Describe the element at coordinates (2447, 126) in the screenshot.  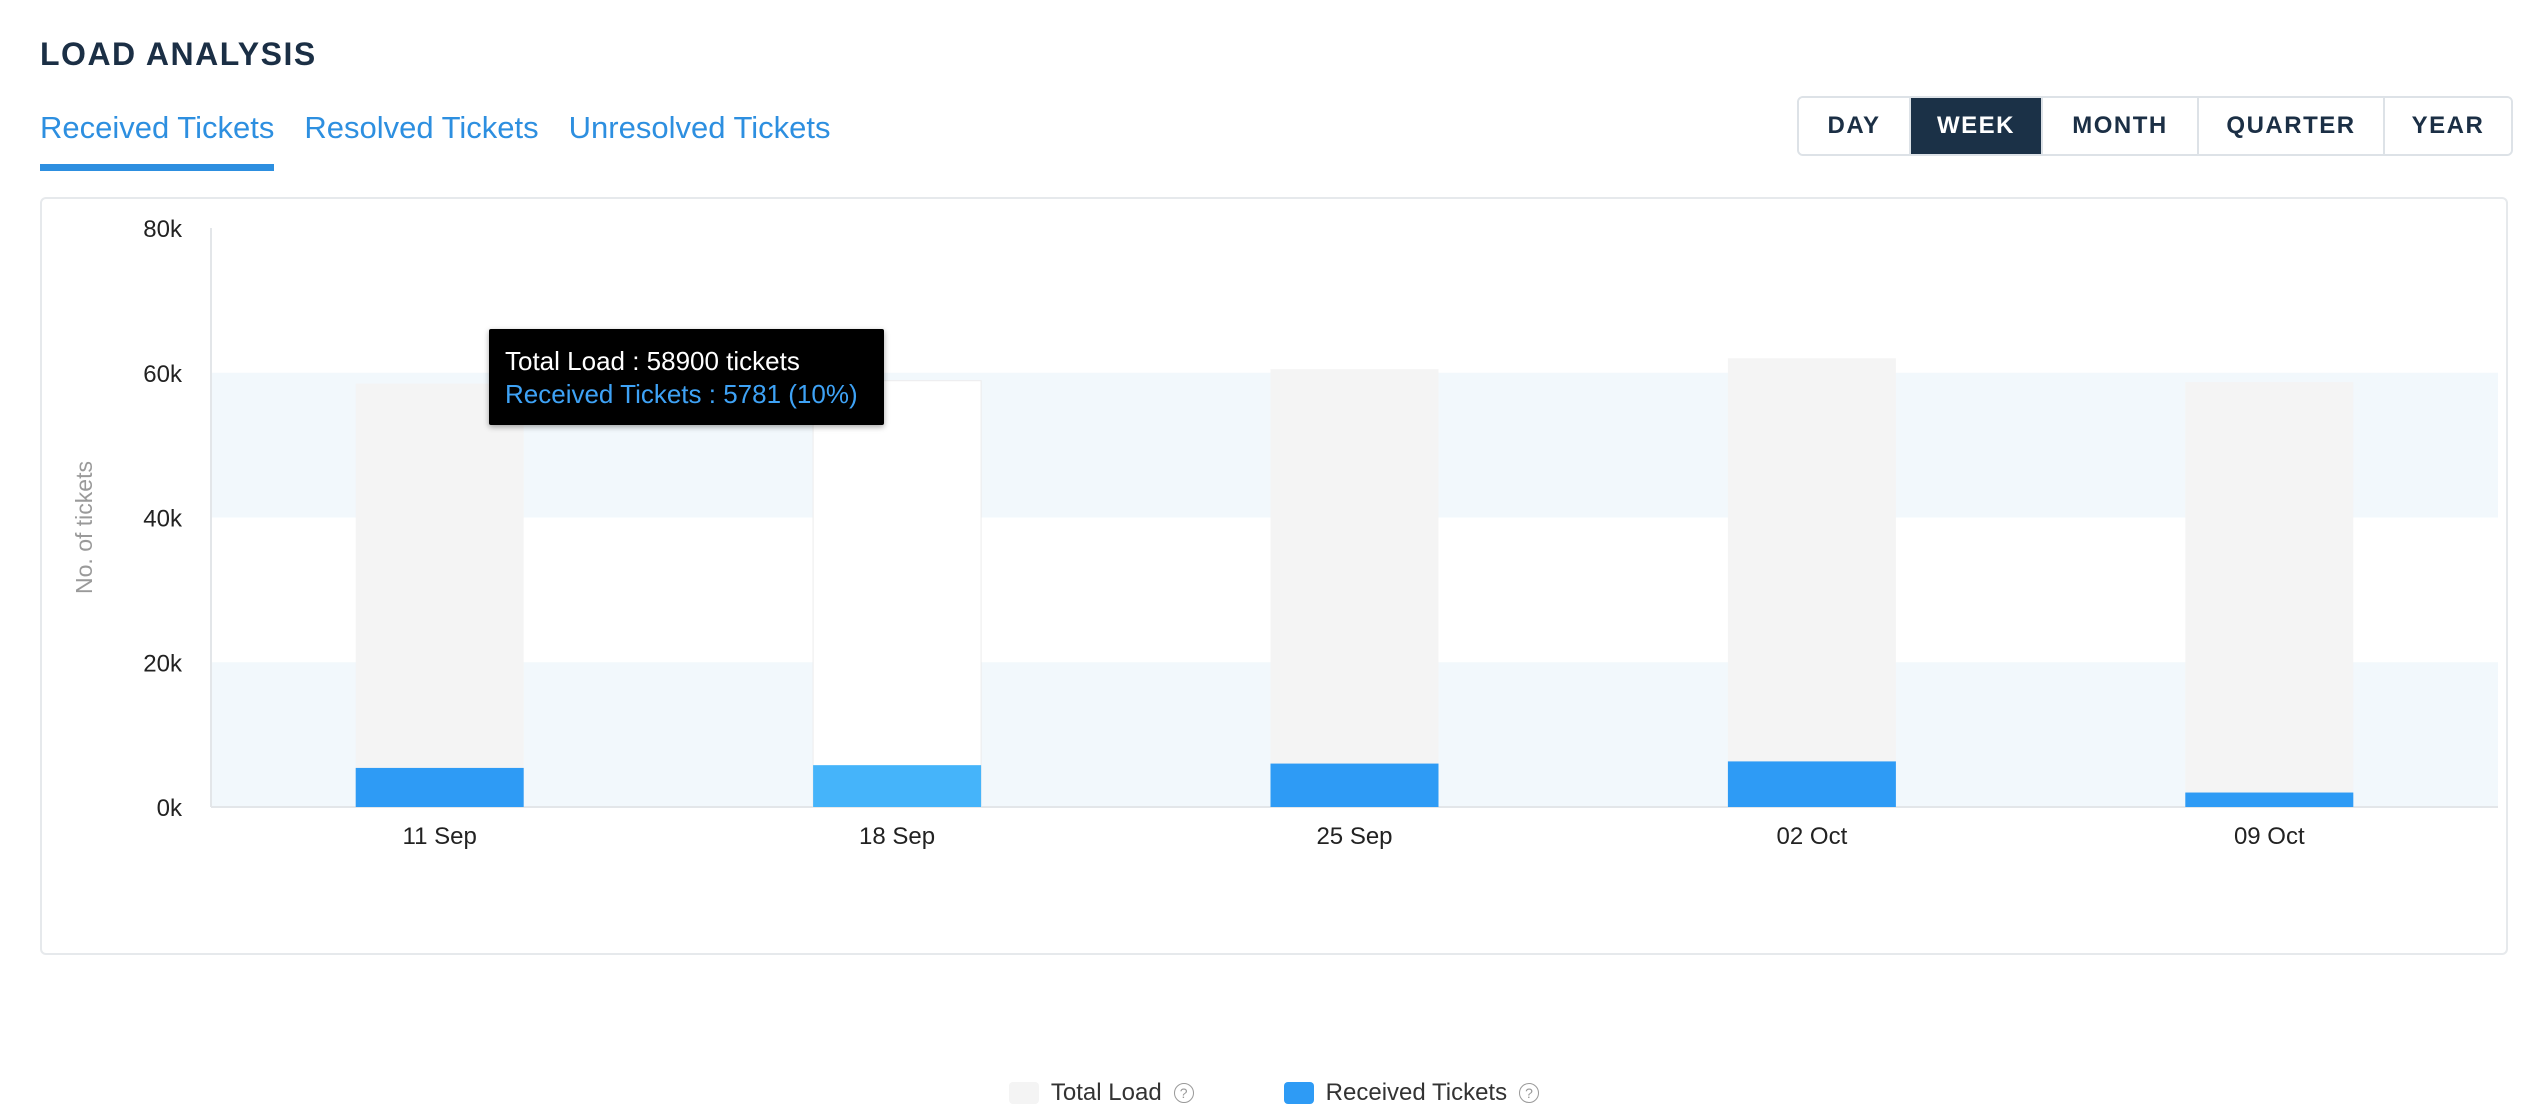
I see `range-year-button: YEAR` at that location.